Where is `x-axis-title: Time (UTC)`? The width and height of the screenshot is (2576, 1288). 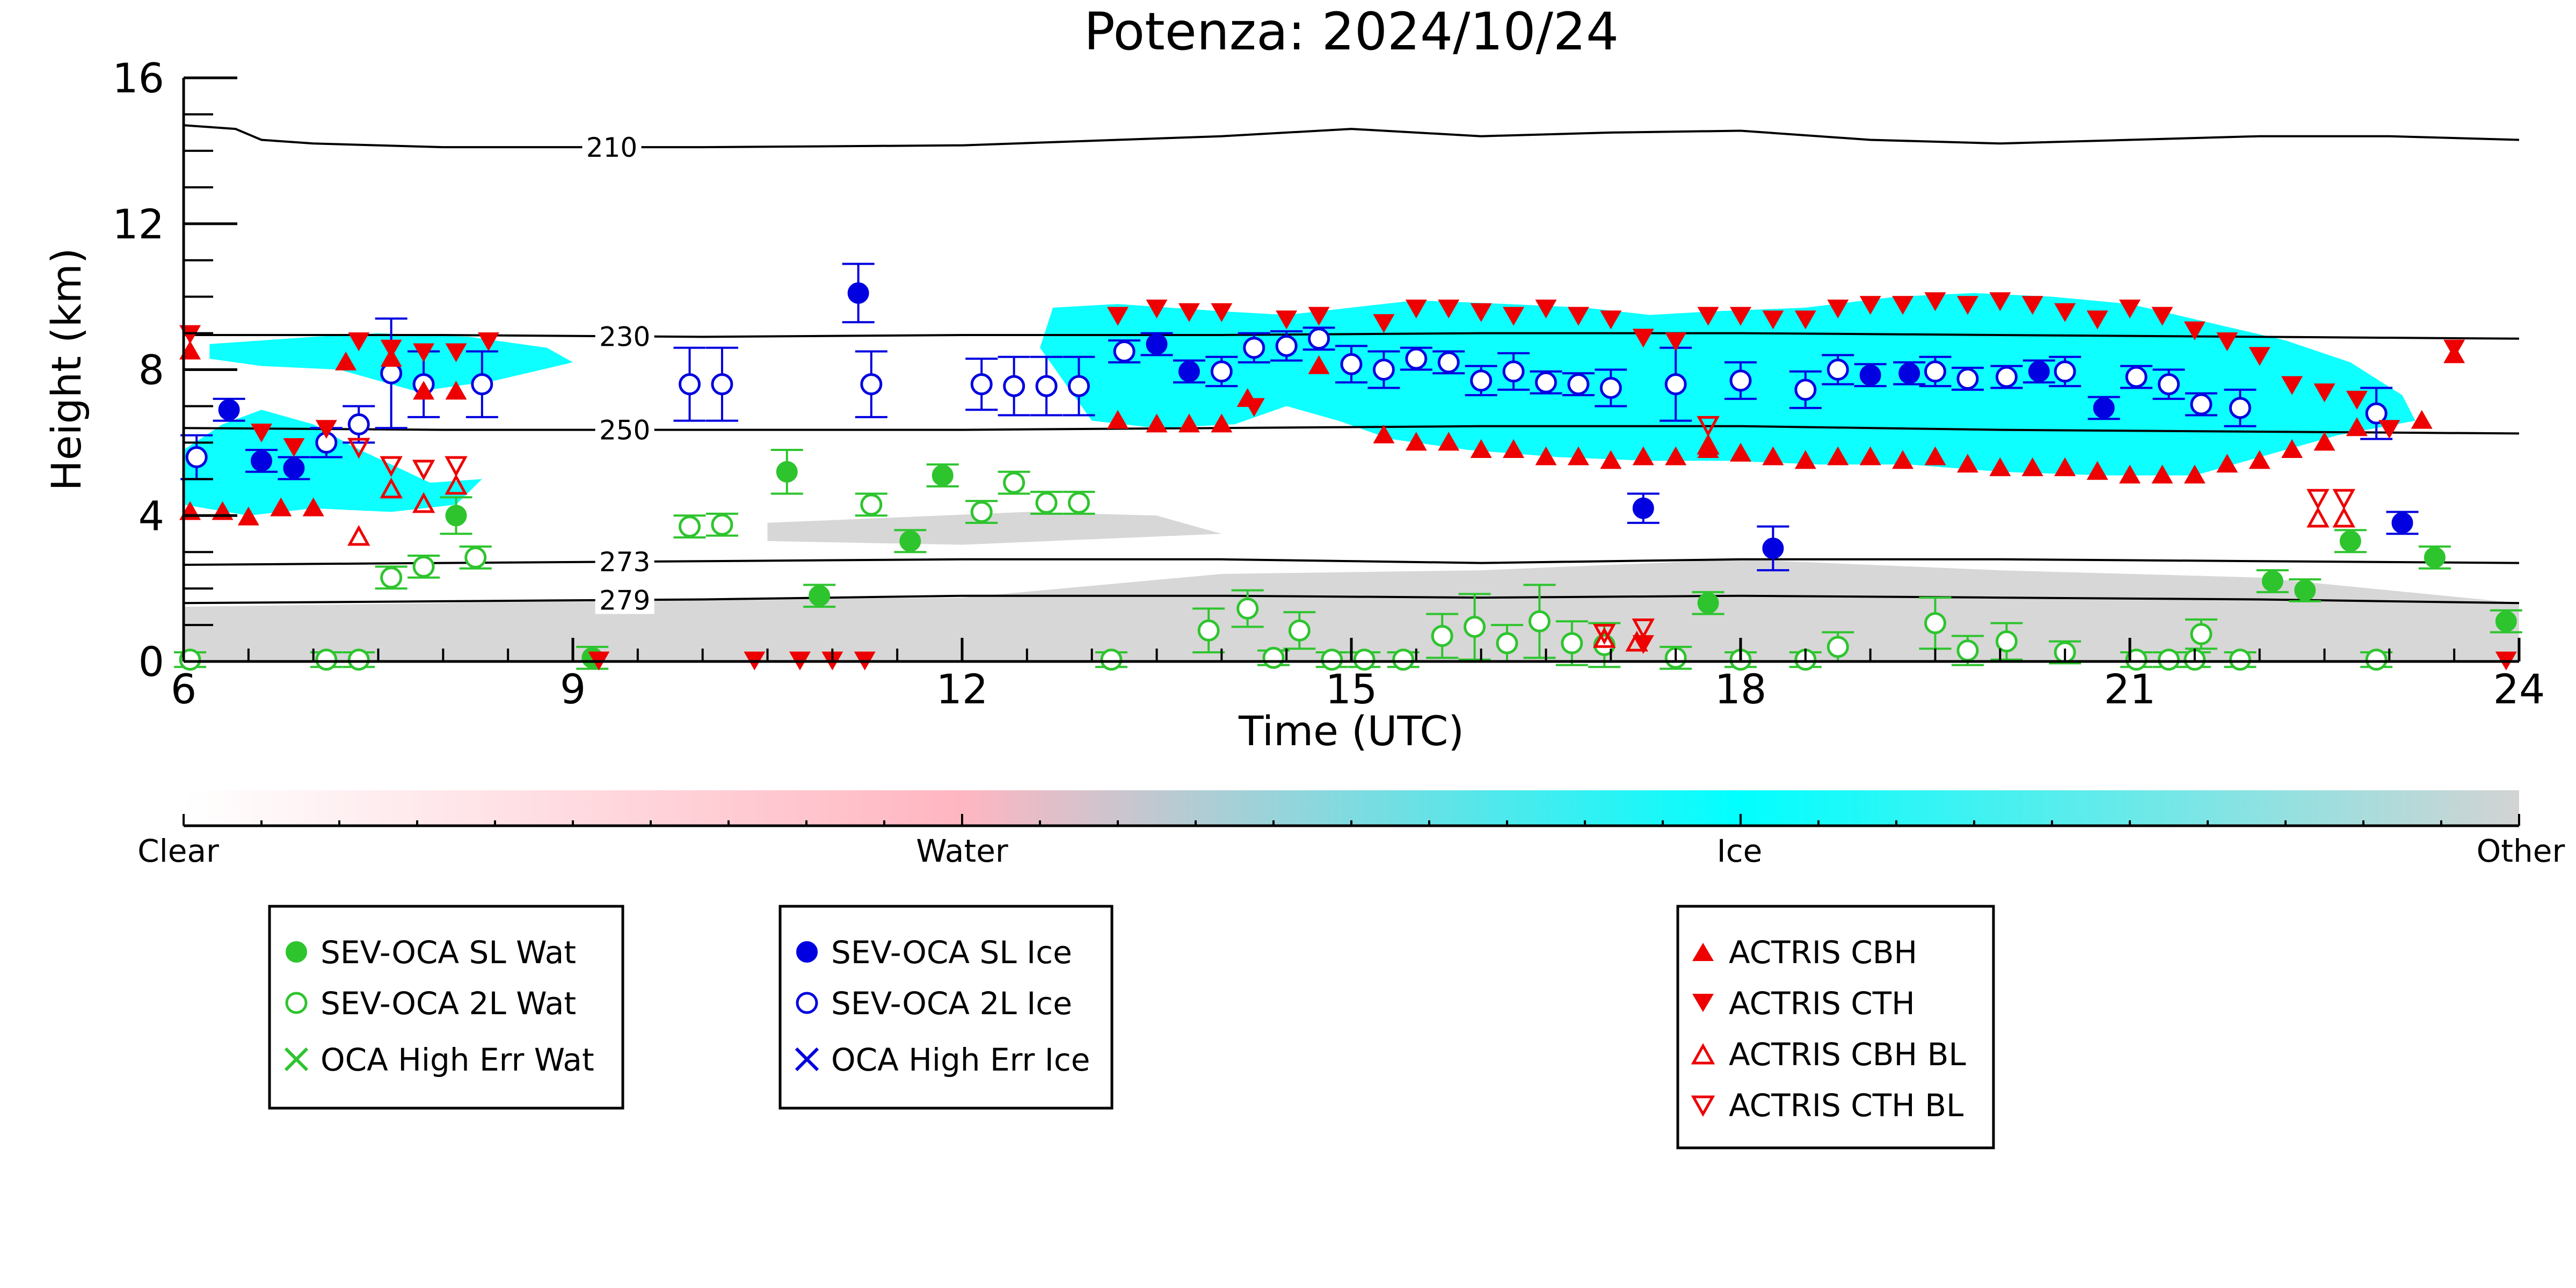 x-axis-title: Time (UTC) is located at coordinates (1351, 731).